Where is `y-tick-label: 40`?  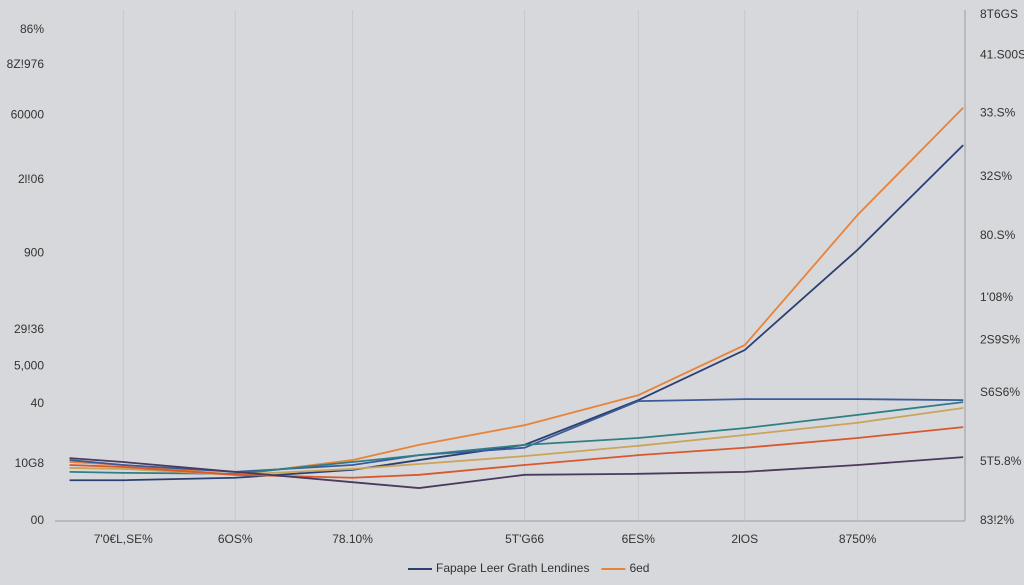 y-tick-label: 40 is located at coordinates (38, 403).